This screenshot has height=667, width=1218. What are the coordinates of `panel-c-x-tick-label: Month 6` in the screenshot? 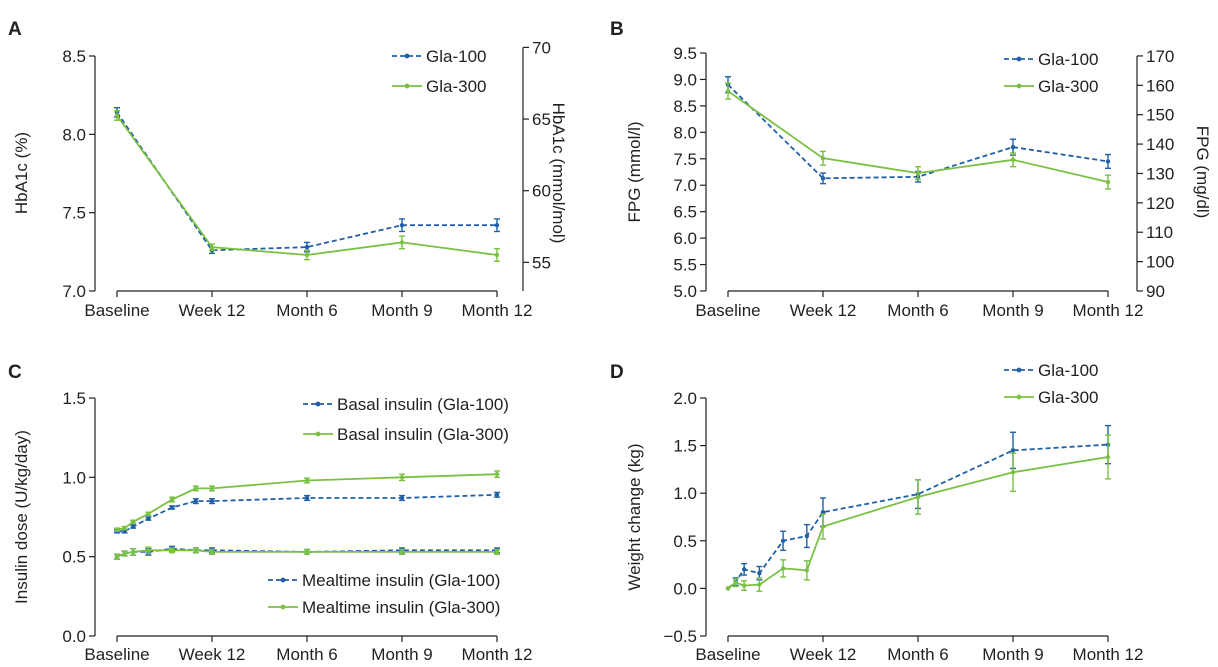 It's located at (306, 654).